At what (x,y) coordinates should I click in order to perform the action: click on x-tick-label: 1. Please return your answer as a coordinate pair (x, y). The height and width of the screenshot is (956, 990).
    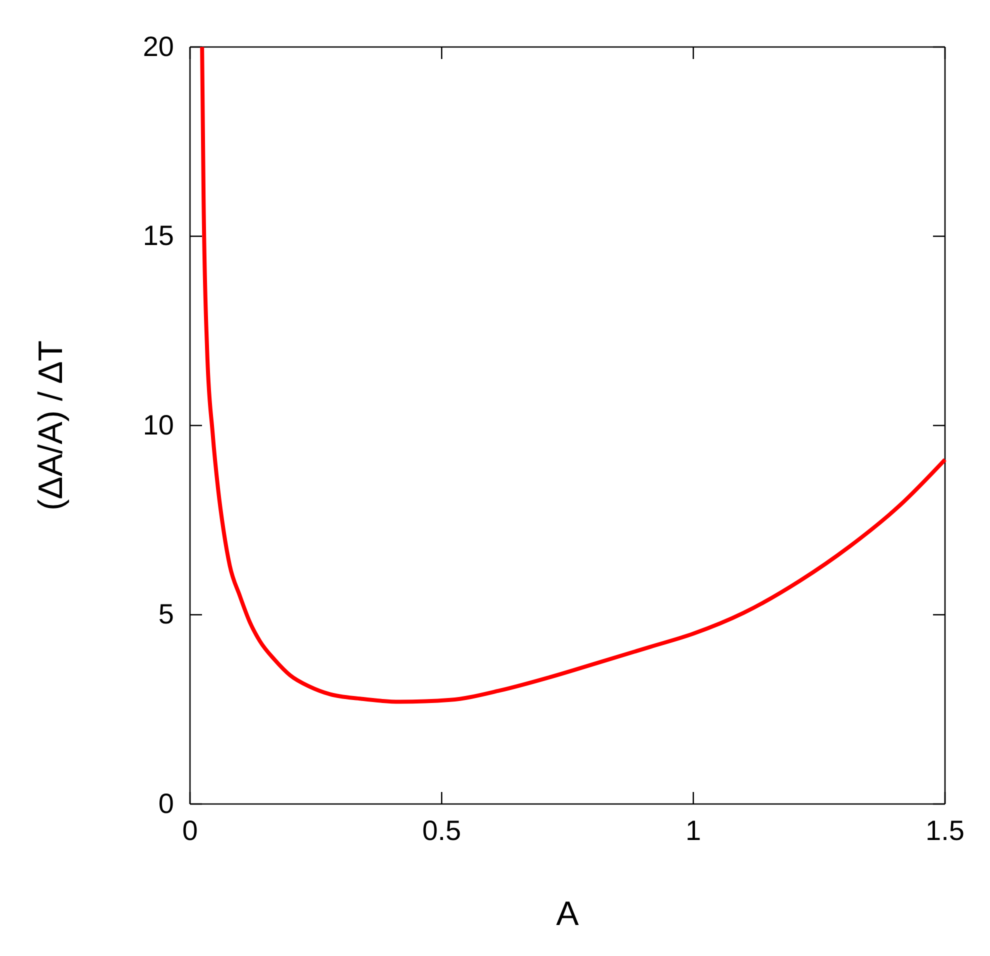
    Looking at the image, I should click on (694, 830).